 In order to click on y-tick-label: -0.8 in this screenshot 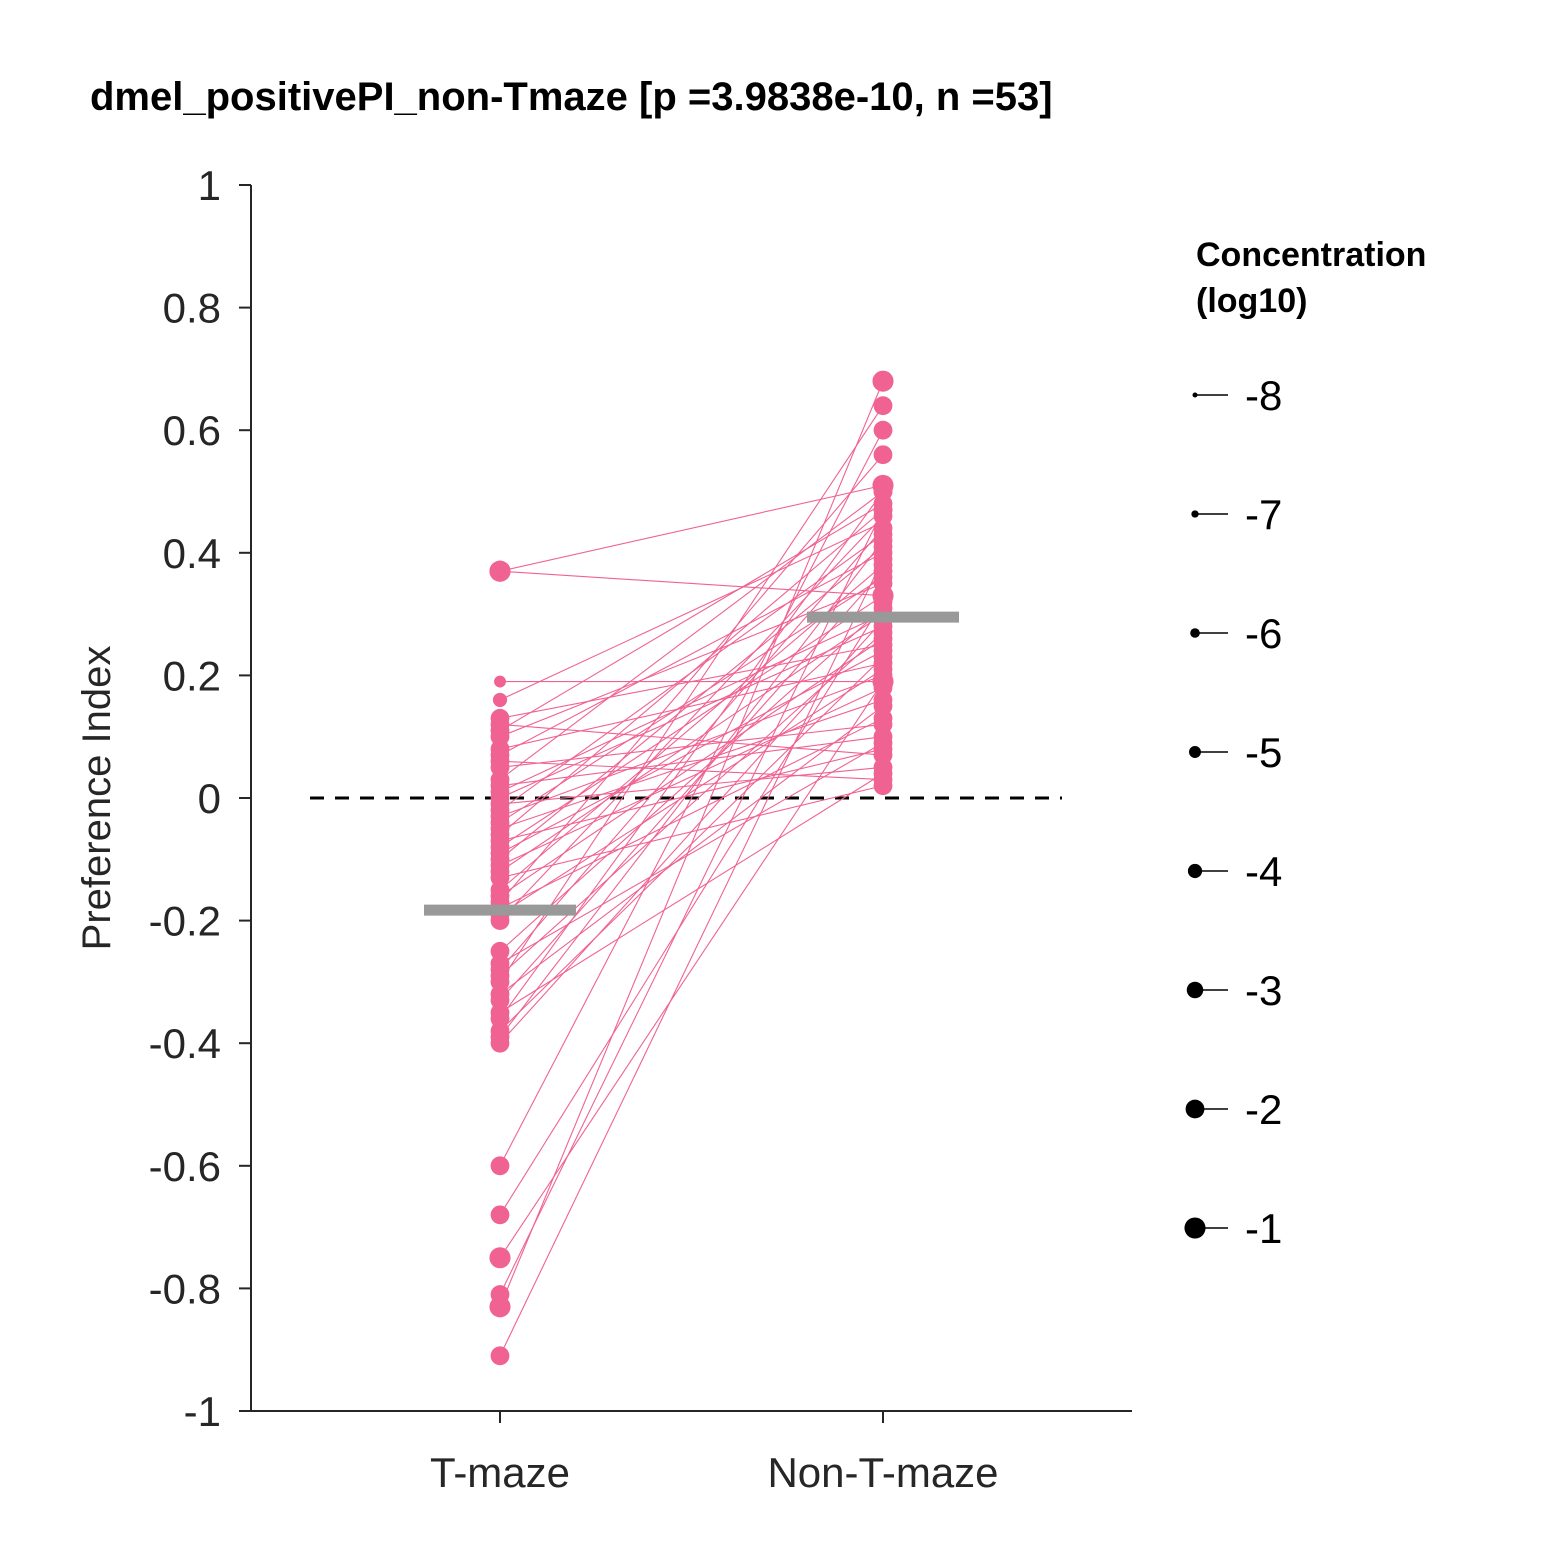, I will do `click(185, 1288)`.